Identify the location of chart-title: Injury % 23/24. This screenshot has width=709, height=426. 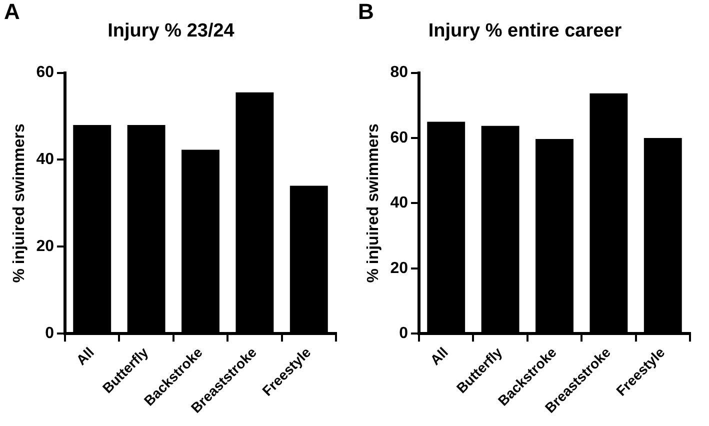
(171, 31).